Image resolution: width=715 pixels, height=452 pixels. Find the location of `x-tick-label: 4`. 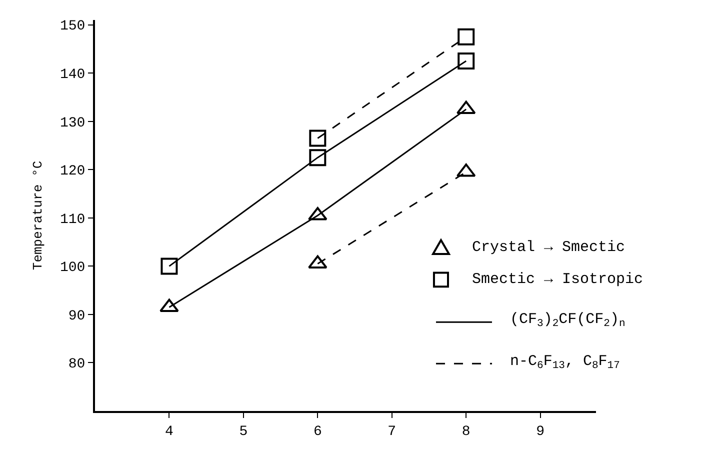

x-tick-label: 4 is located at coordinates (169, 432).